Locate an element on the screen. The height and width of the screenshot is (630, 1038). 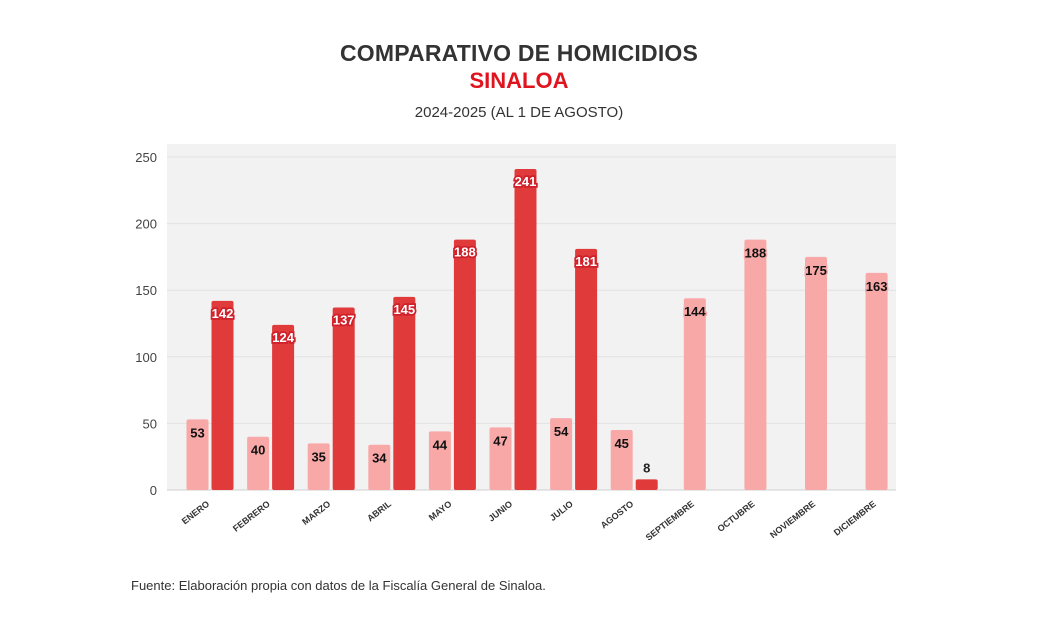
chart-title: COMPARATIVO DE HOMICIDIOS is located at coordinates (519, 53).